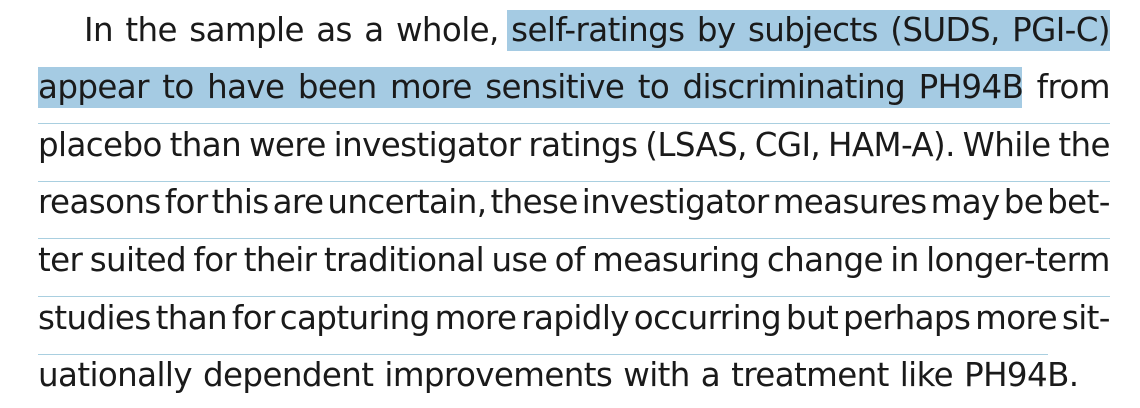 The width and height of the screenshot is (1140, 408). I want to click on highlighted-word: self-ratings, so click(598, 30).